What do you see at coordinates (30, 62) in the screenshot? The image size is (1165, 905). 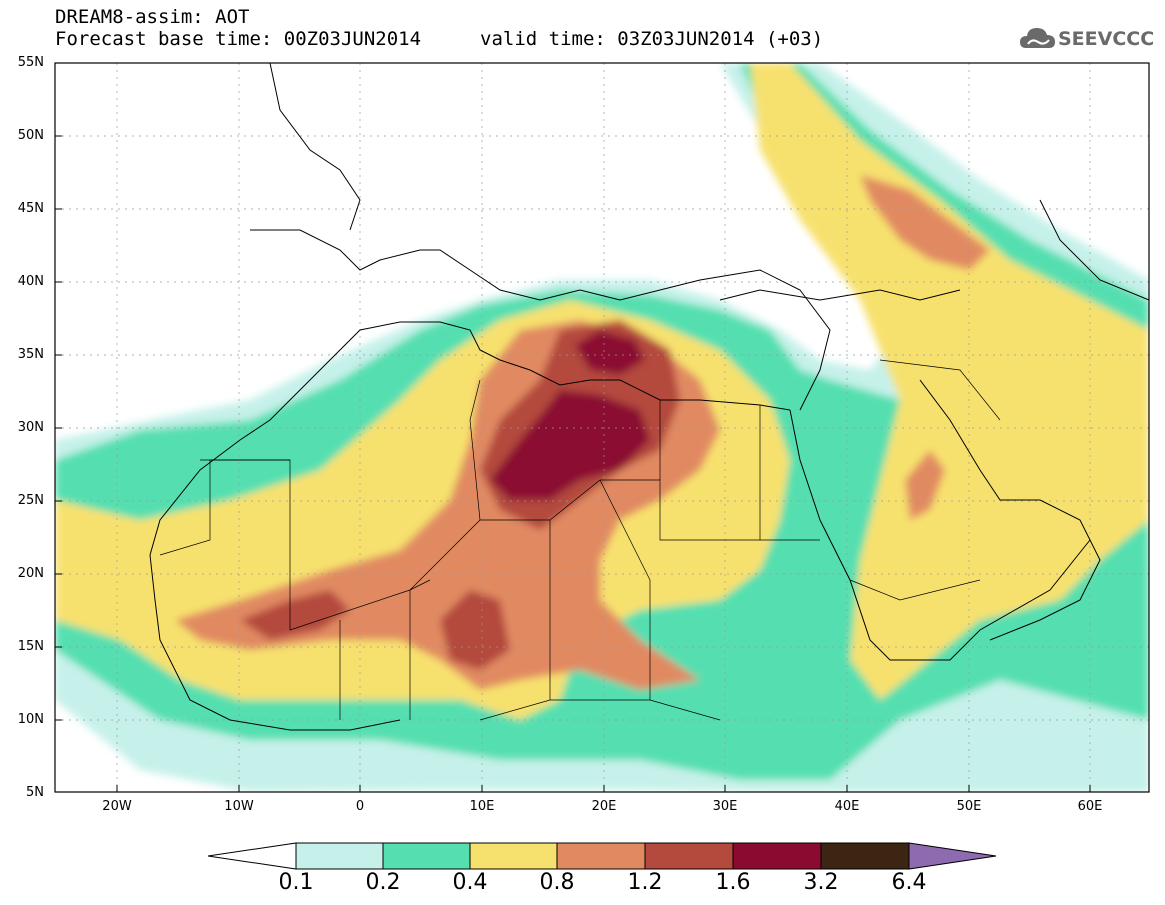 I see `lat-label: 55N` at bounding box center [30, 62].